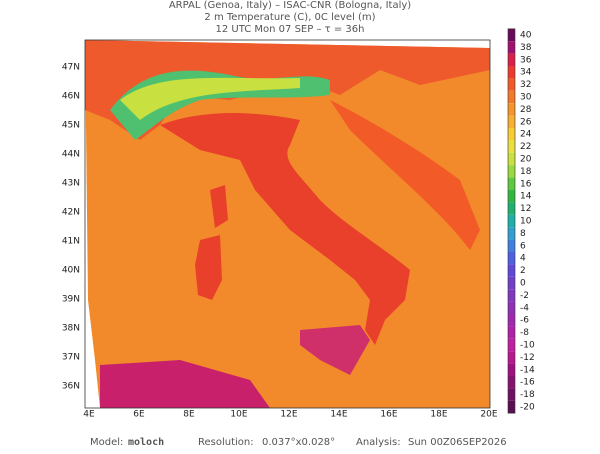 The width and height of the screenshot is (600, 454). I want to click on lat-label: 47N, so click(71, 68).